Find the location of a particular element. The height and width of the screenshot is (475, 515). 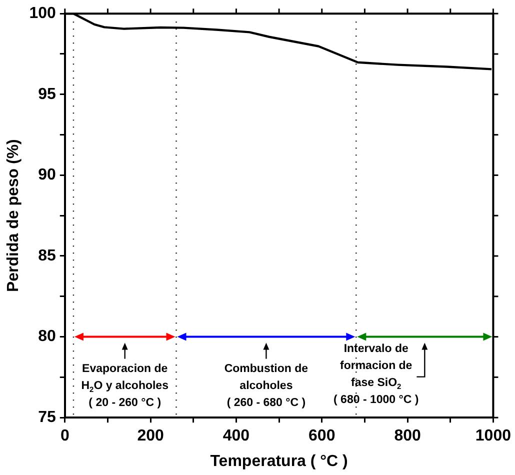

y-tick-label: 95 is located at coordinates (47, 94).